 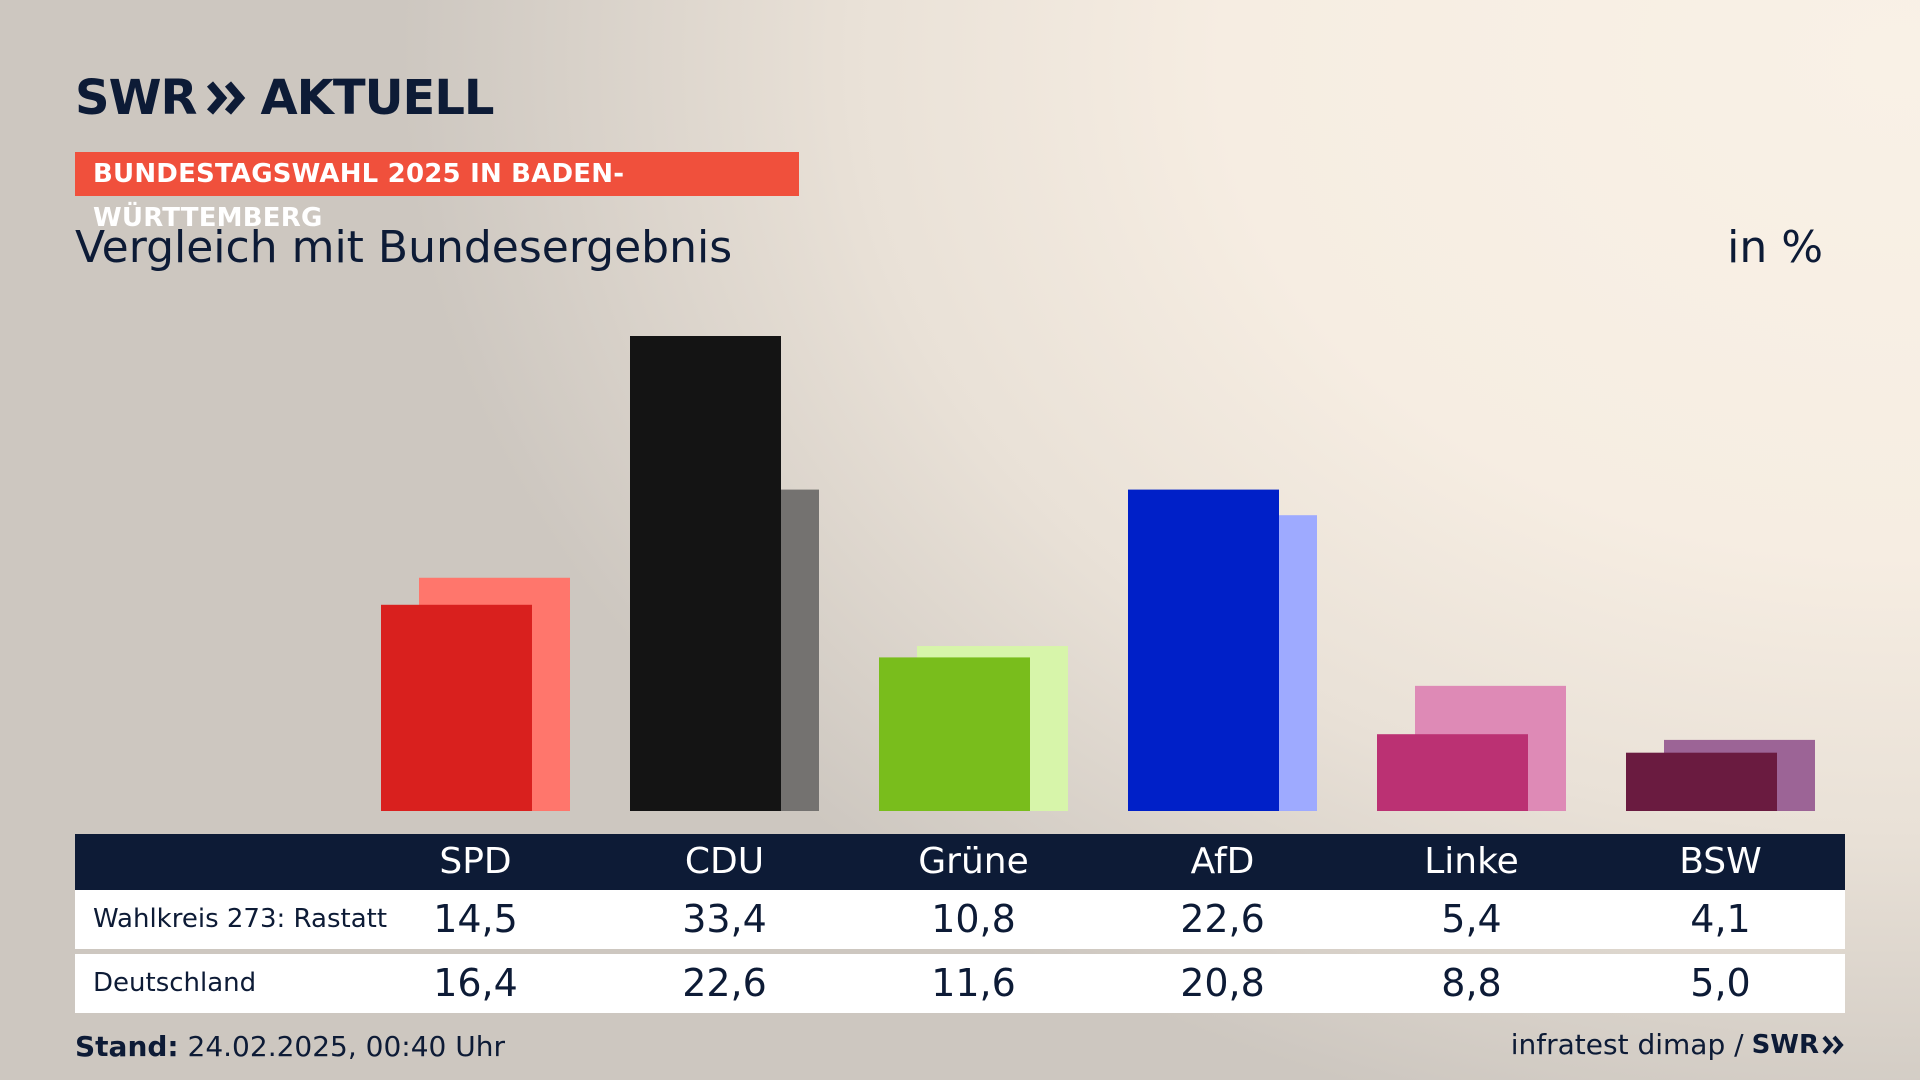 I want to click on swr-aktuell-logo: SWR AKTUELL, so click(x=285, y=98).